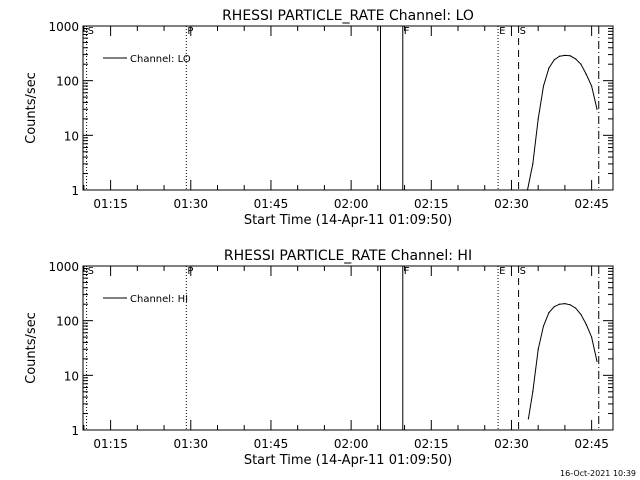 The height and width of the screenshot is (480, 640). What do you see at coordinates (348, 16) in the screenshot?
I see `chart-title: RHESSI PARTICLE_RATE Channel: LO` at bounding box center [348, 16].